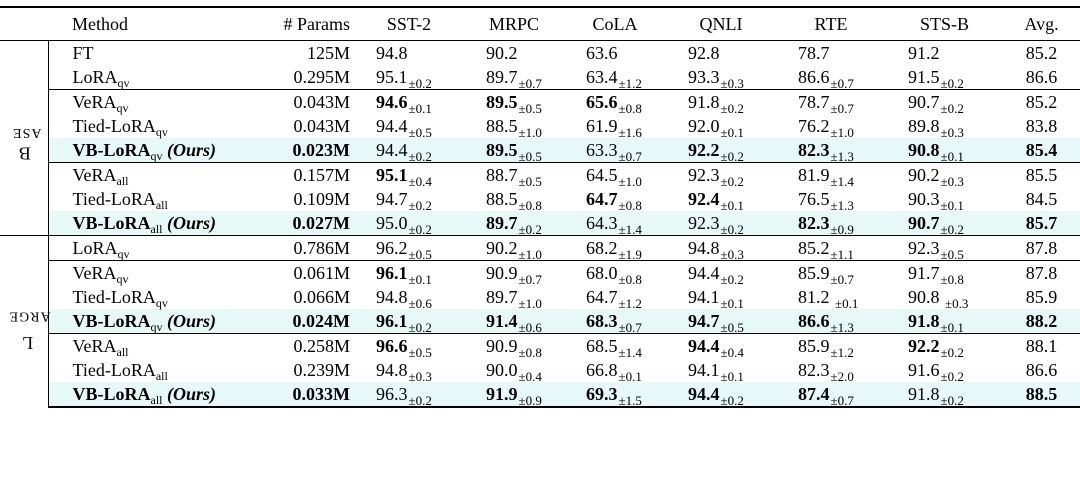 The image size is (1080, 486). What do you see at coordinates (602, 198) in the screenshot?
I see `score-value: 64.7` at bounding box center [602, 198].